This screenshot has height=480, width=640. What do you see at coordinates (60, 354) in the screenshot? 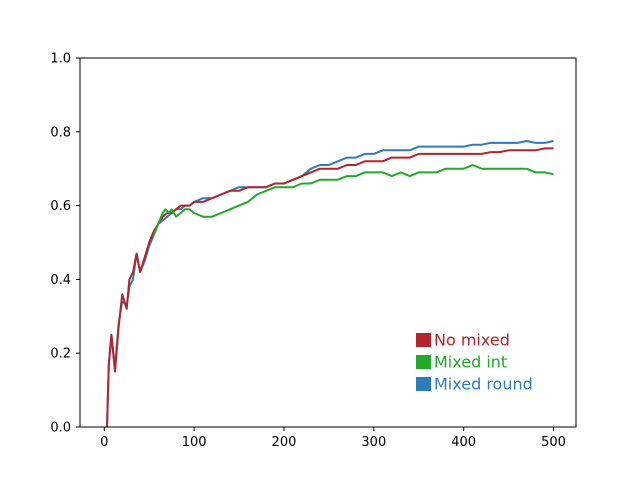
I see `y-tick-label: 0.2` at bounding box center [60, 354].